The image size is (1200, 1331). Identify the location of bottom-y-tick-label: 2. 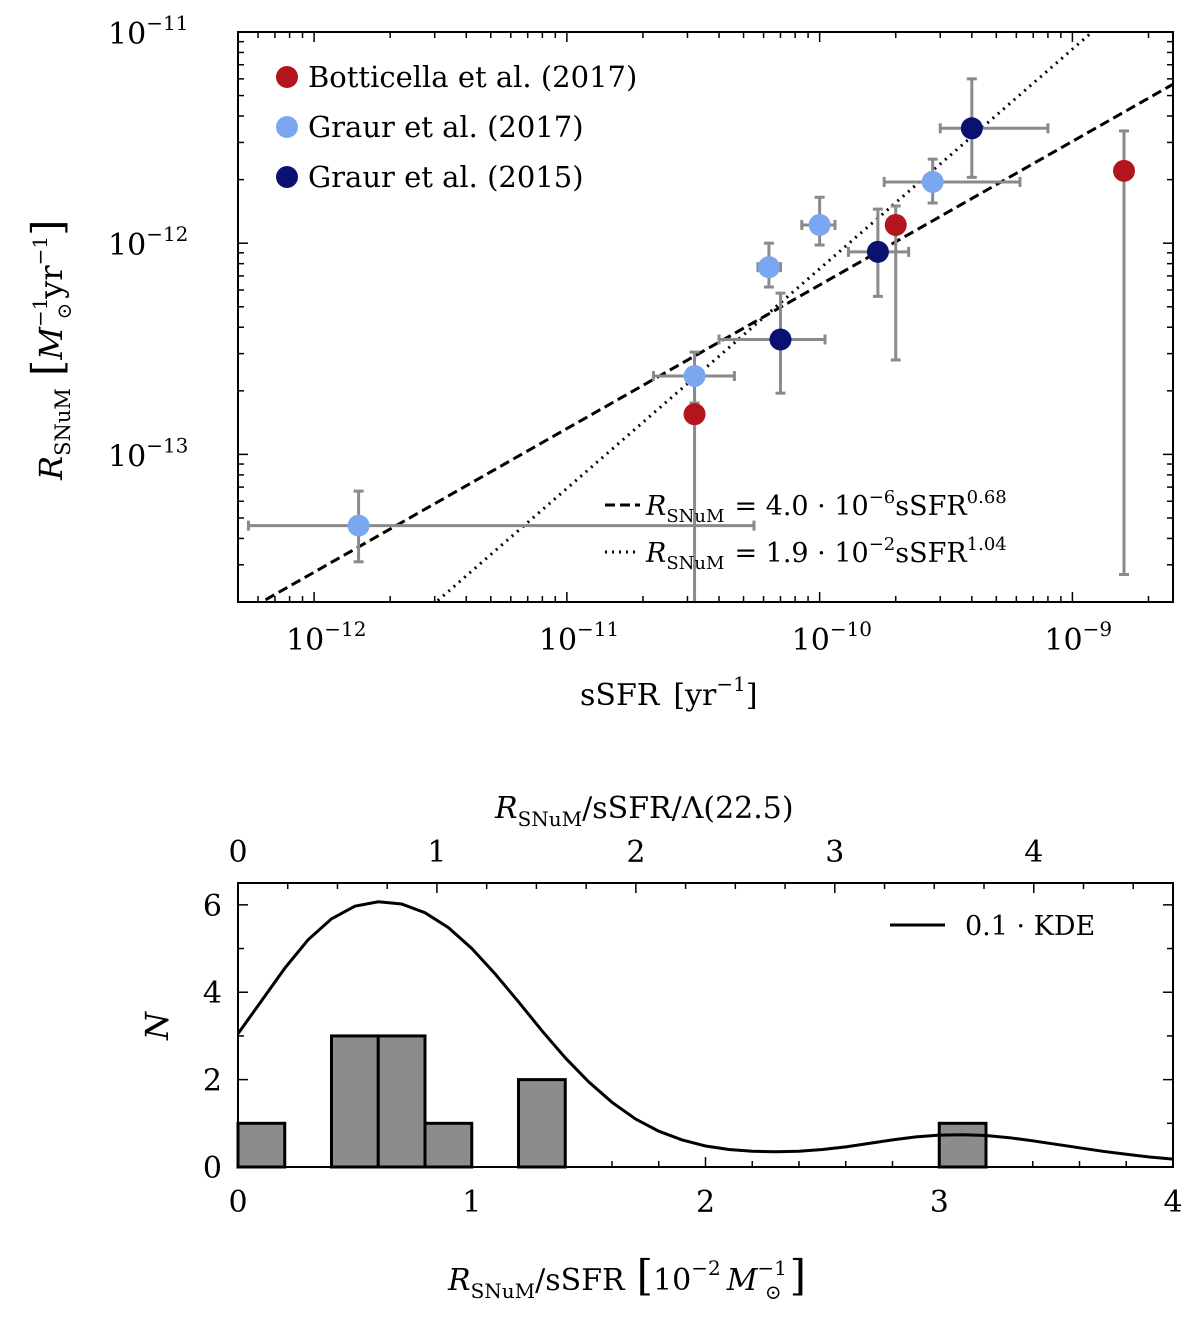
(212, 1081).